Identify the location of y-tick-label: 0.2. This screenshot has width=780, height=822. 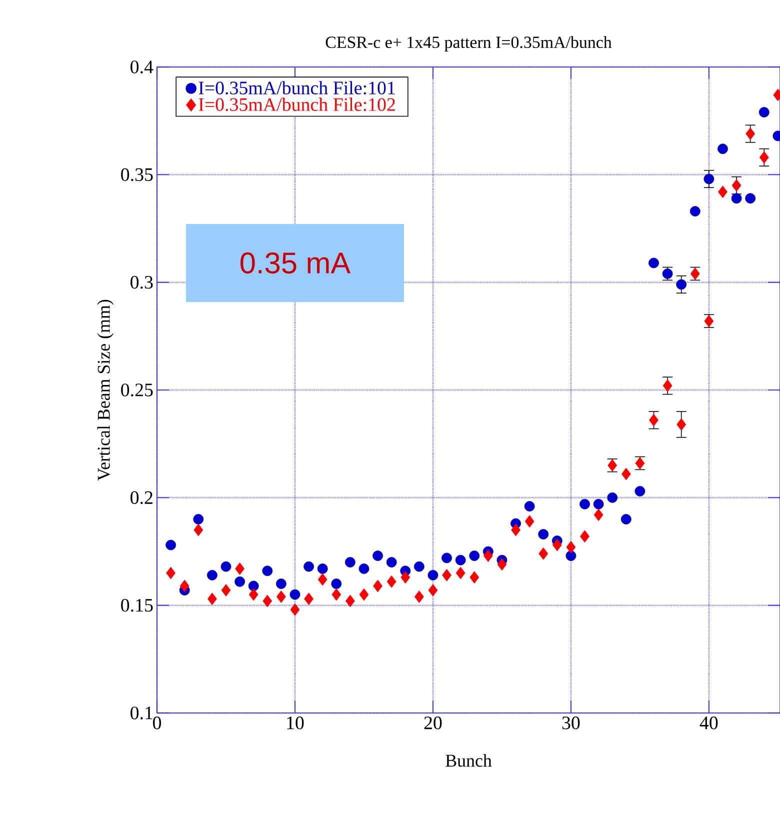
(141, 497).